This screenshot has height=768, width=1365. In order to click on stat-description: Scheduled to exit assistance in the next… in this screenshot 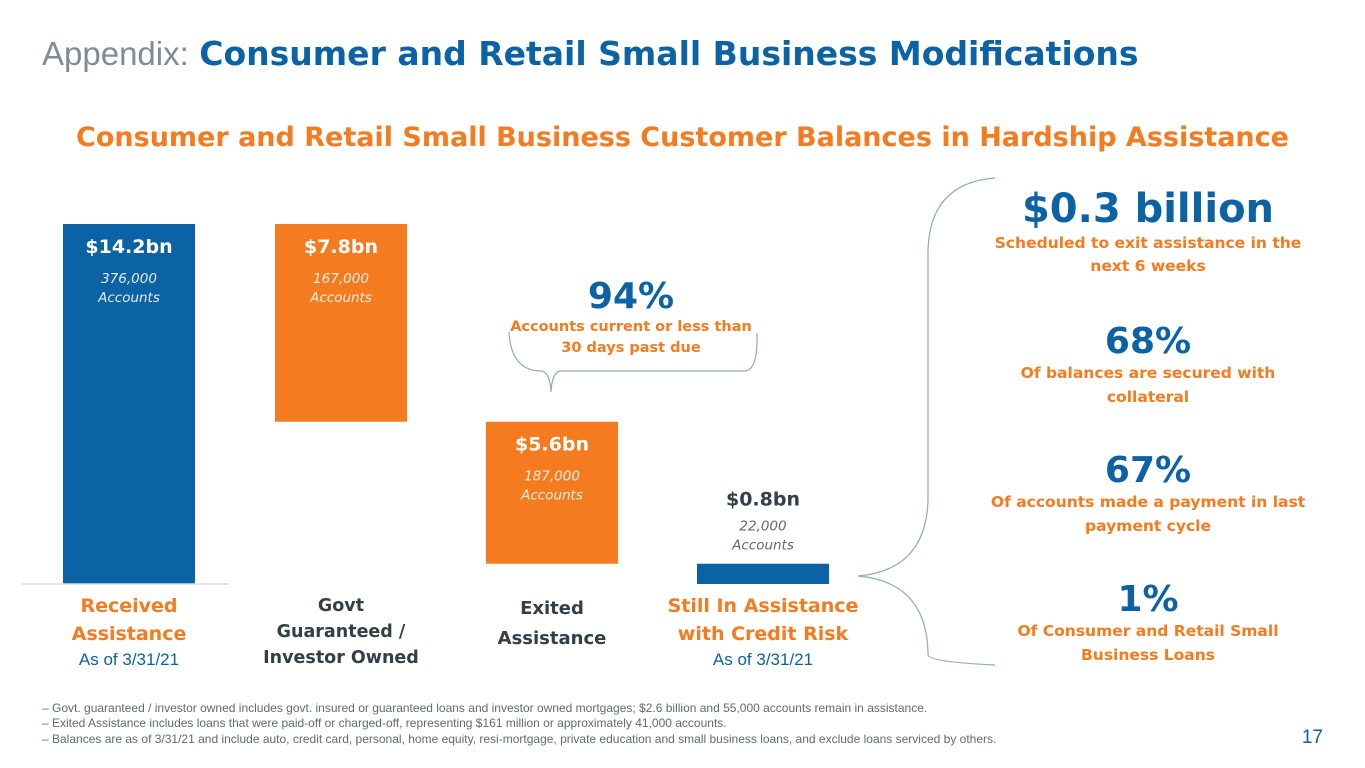, I will do `click(1148, 255)`.